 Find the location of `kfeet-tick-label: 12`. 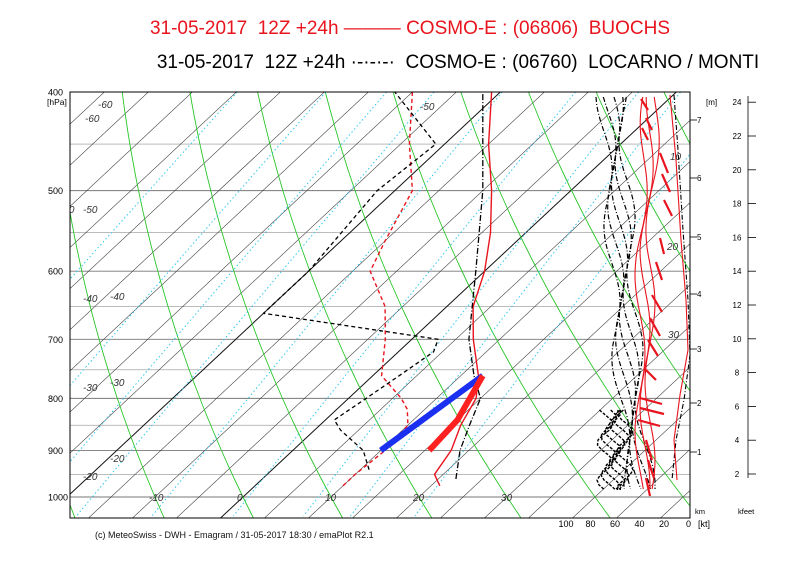

kfeet-tick-label: 12 is located at coordinates (737, 305).